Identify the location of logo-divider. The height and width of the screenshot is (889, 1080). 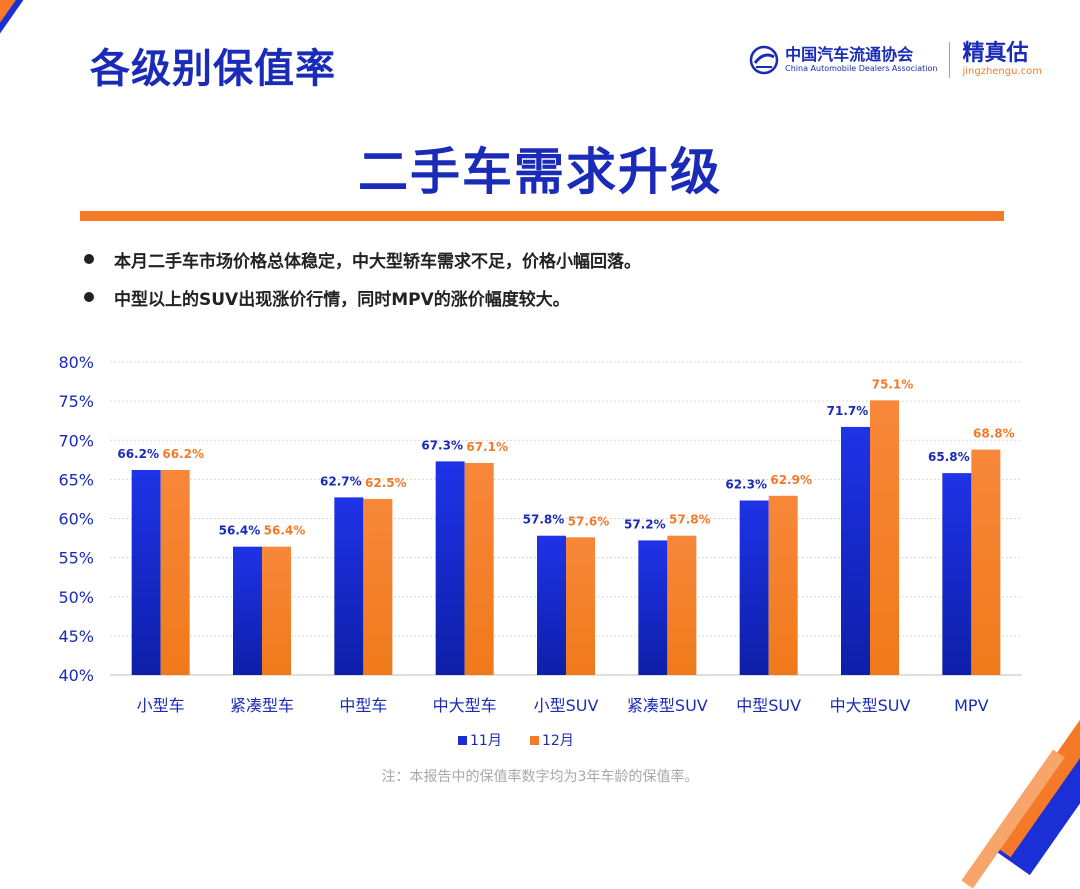
(950, 60).